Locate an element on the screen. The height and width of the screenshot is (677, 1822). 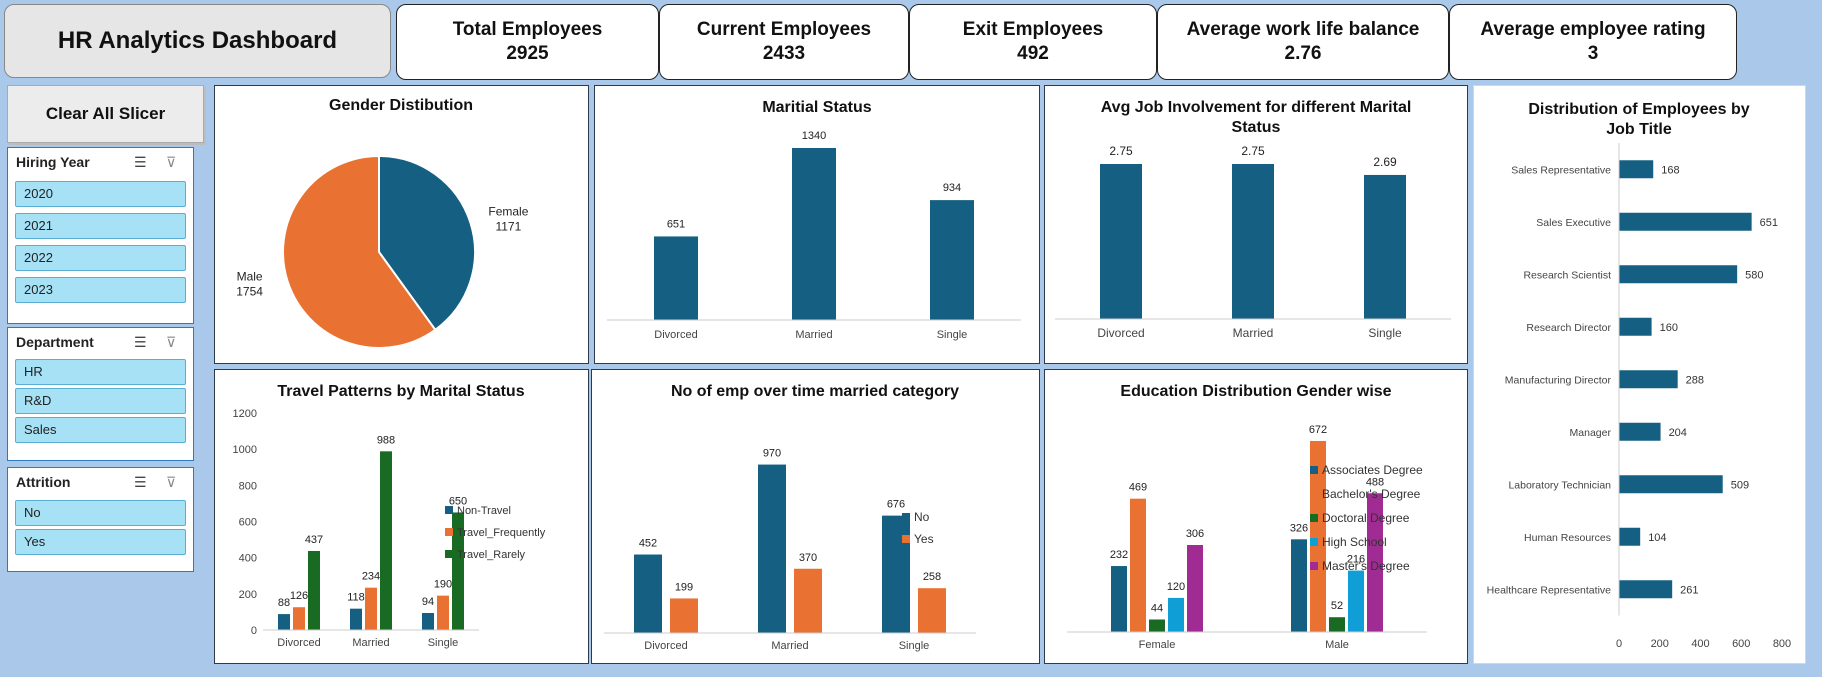
bar-female is located at coordinates (1119, 599).